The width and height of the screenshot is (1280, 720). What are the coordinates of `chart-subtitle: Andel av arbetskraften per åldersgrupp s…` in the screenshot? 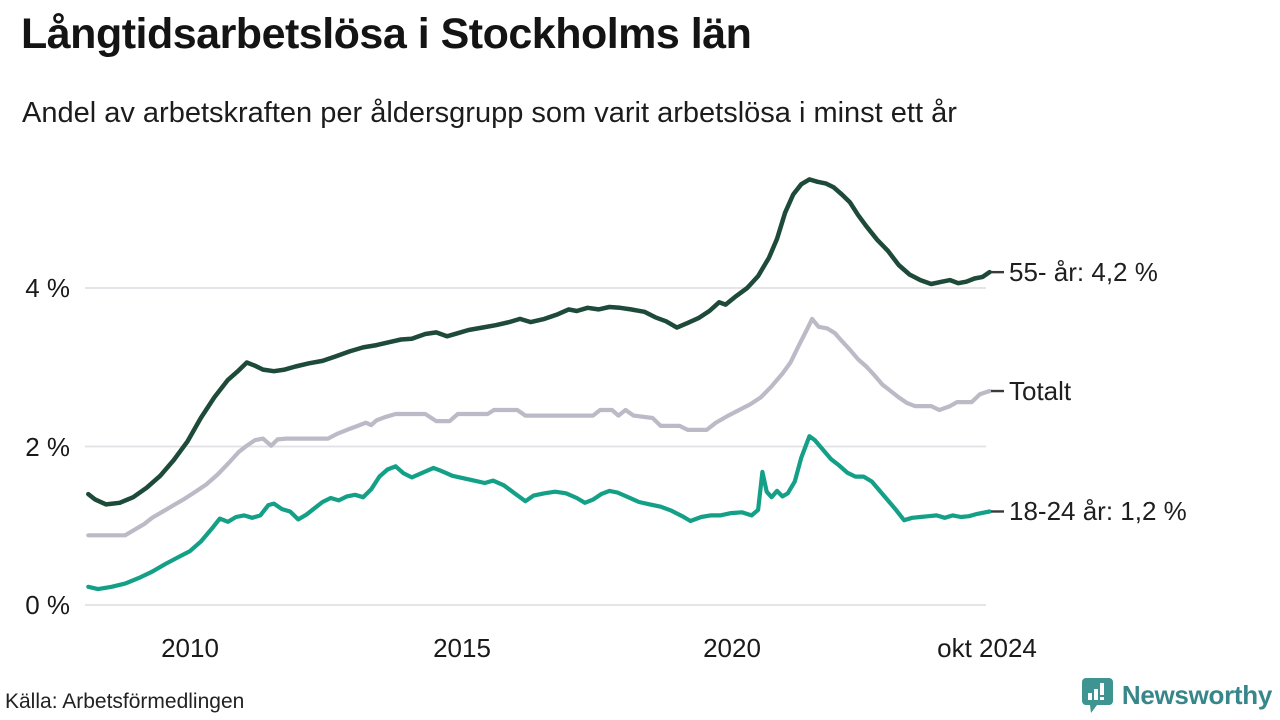 It's located at (489, 113).